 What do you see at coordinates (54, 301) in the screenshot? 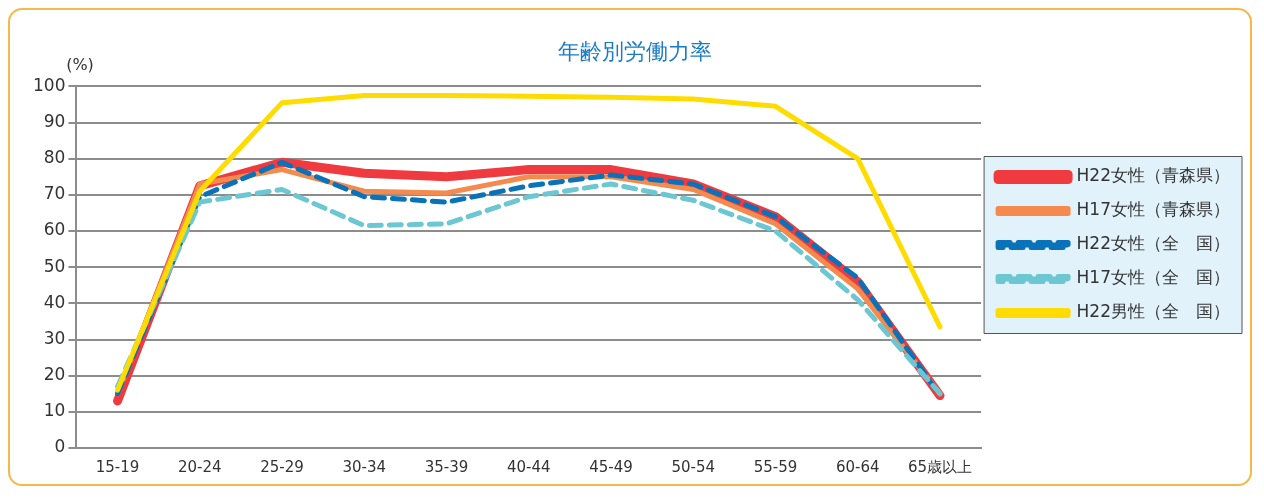
I see `y-tick-label: 40` at bounding box center [54, 301].